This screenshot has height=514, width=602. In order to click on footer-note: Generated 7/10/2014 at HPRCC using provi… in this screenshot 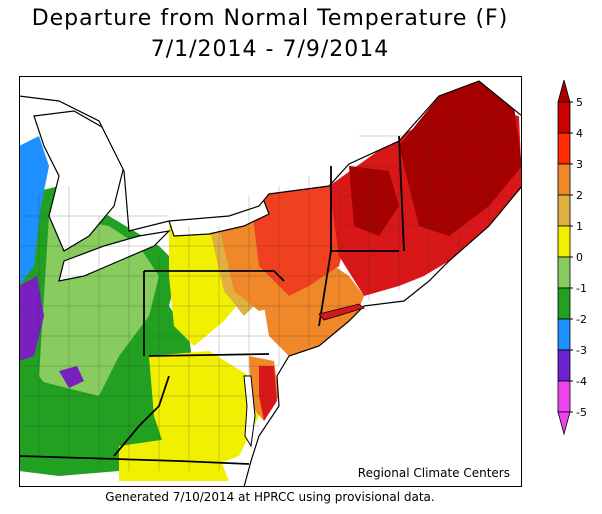, I will do `click(270, 497)`.